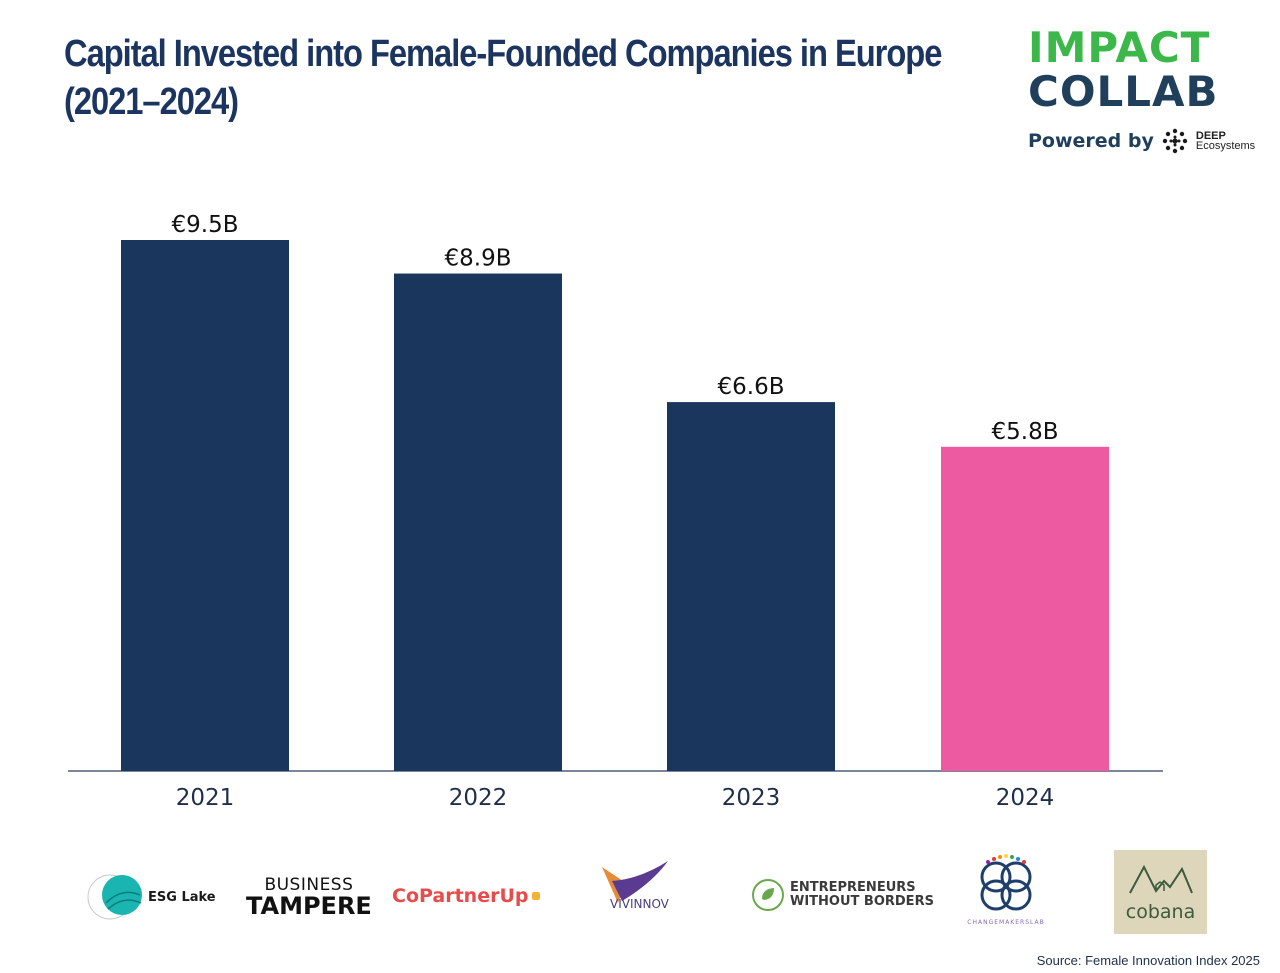  I want to click on brand-line2: COLLAB, so click(1123, 91).